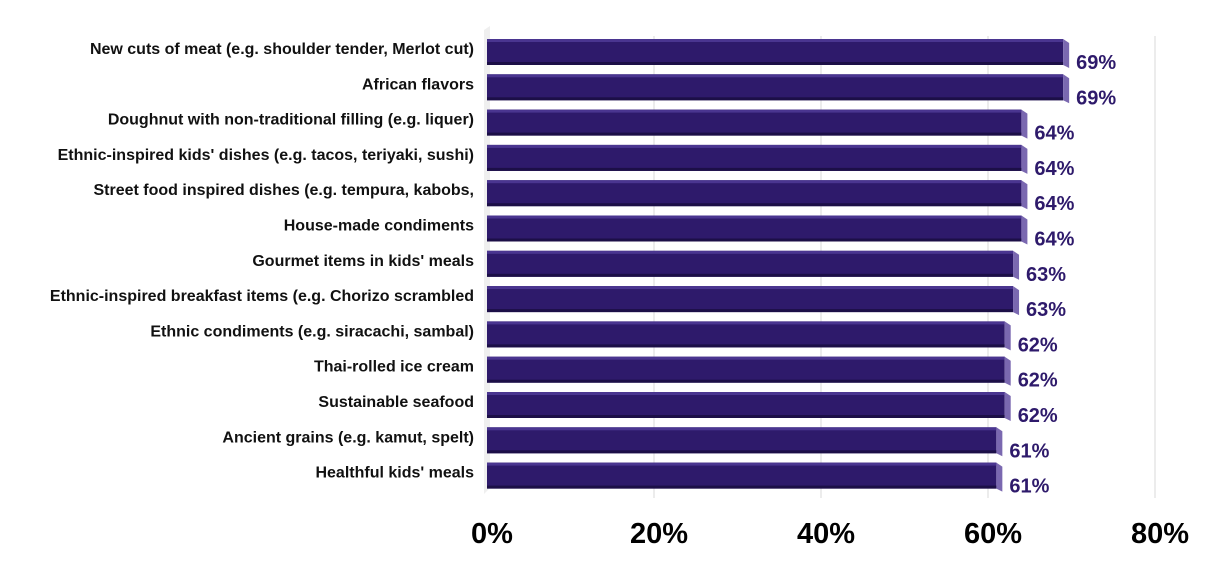  I want to click on category-label: Sustainable seafood, so click(396, 402).